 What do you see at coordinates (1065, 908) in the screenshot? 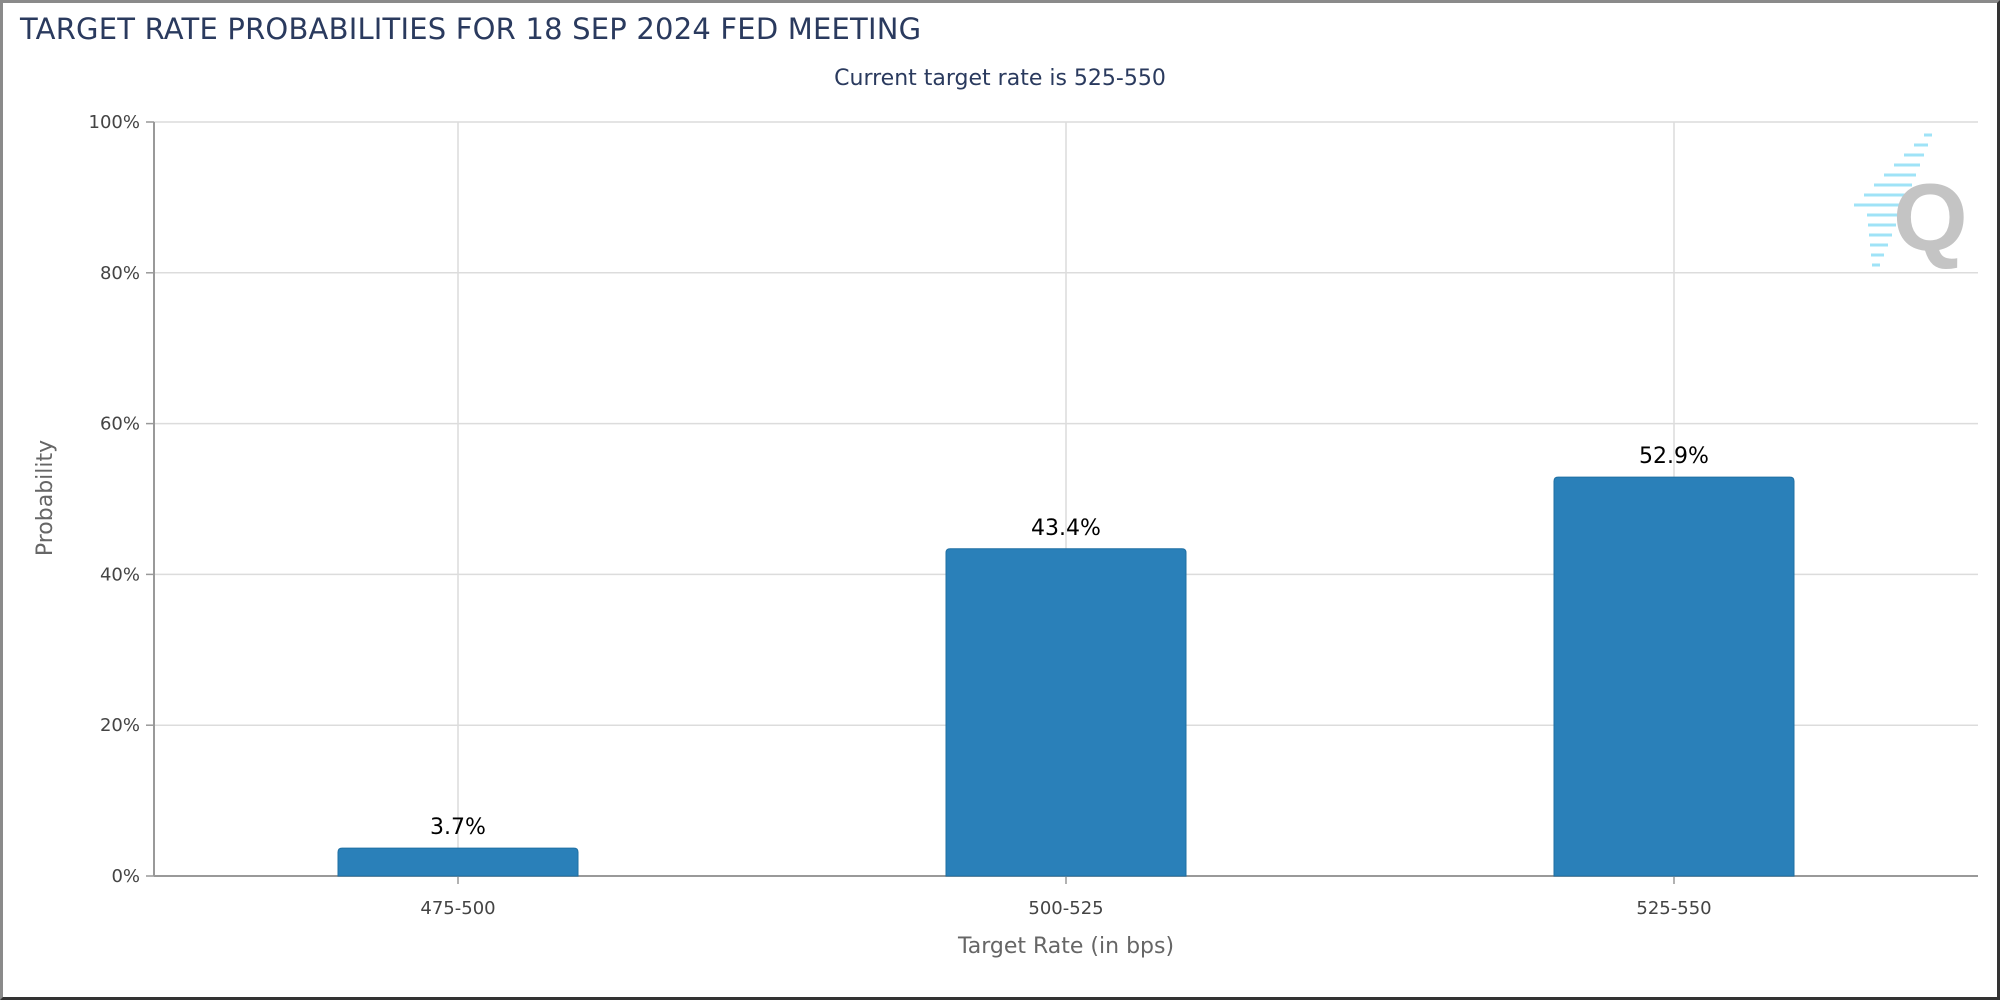
I see `x-tick-label: 500-525` at bounding box center [1065, 908].